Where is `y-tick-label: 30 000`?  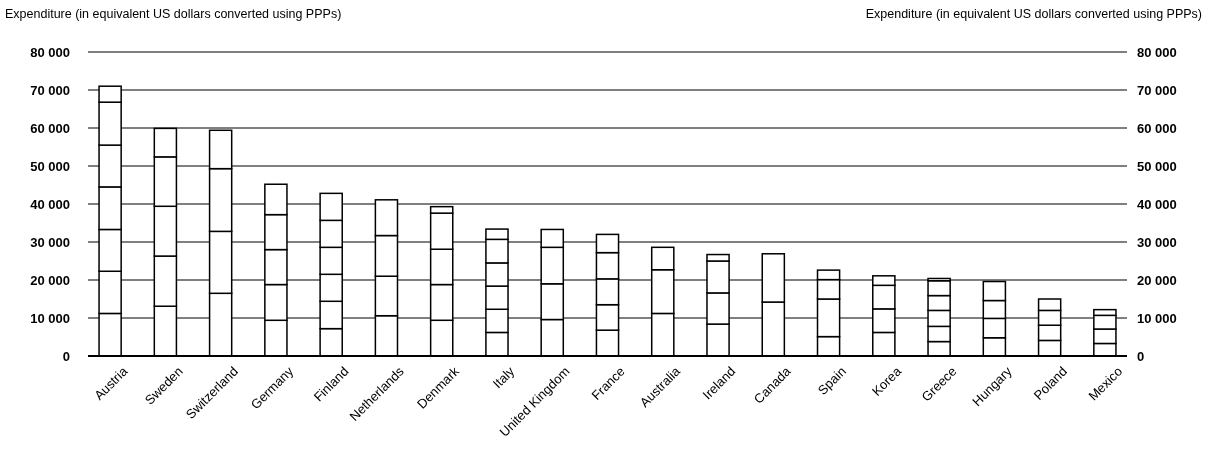
y-tick-label: 30 000 is located at coordinates (50, 242).